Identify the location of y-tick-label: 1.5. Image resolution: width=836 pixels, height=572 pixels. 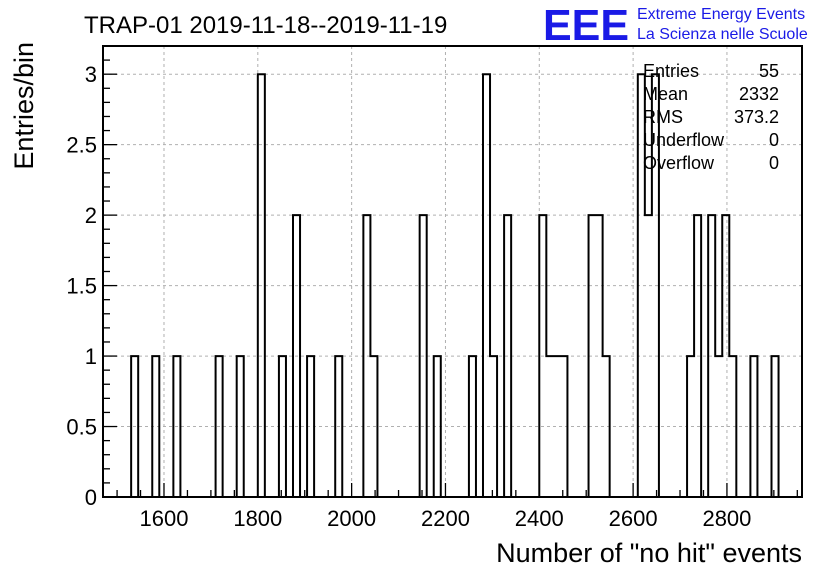
(81, 286).